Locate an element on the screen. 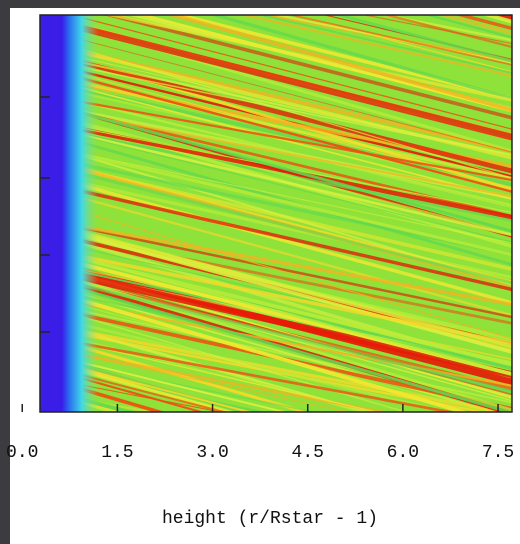  x-tick-label: 3.0 is located at coordinates (212, 453).